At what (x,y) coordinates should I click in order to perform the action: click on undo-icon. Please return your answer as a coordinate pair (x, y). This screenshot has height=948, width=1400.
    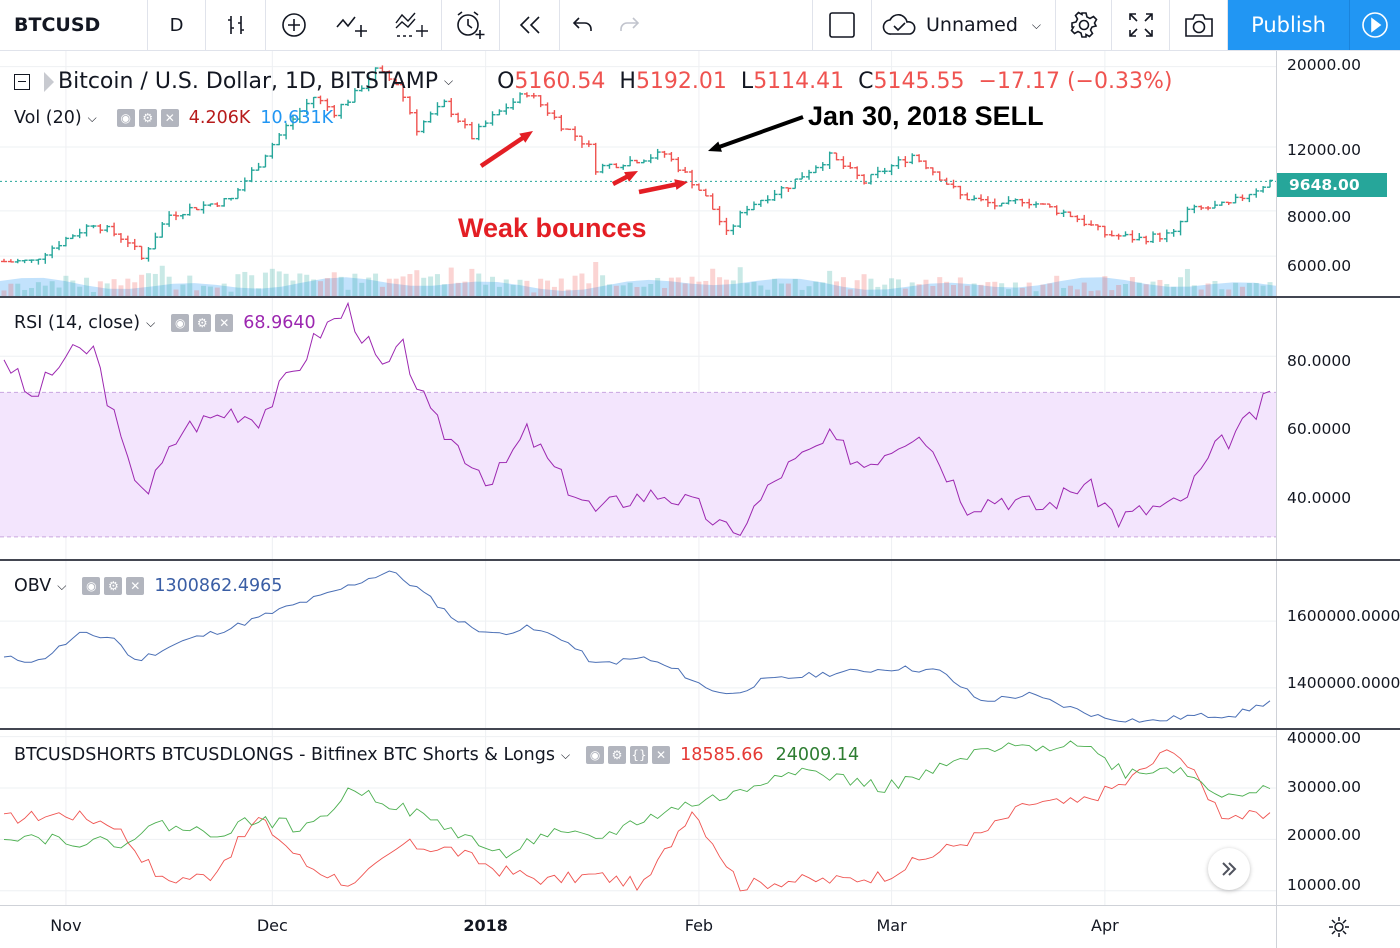
    Looking at the image, I should click on (582, 24).